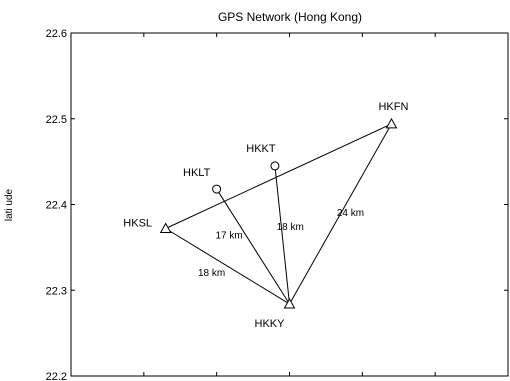 The image size is (510, 381). I want to click on y-tick-label: 22.2, so click(56, 376).